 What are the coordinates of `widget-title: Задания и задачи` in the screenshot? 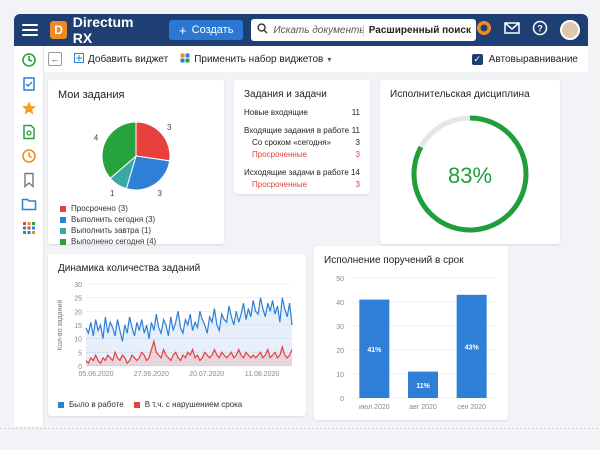 It's located at (285, 94).